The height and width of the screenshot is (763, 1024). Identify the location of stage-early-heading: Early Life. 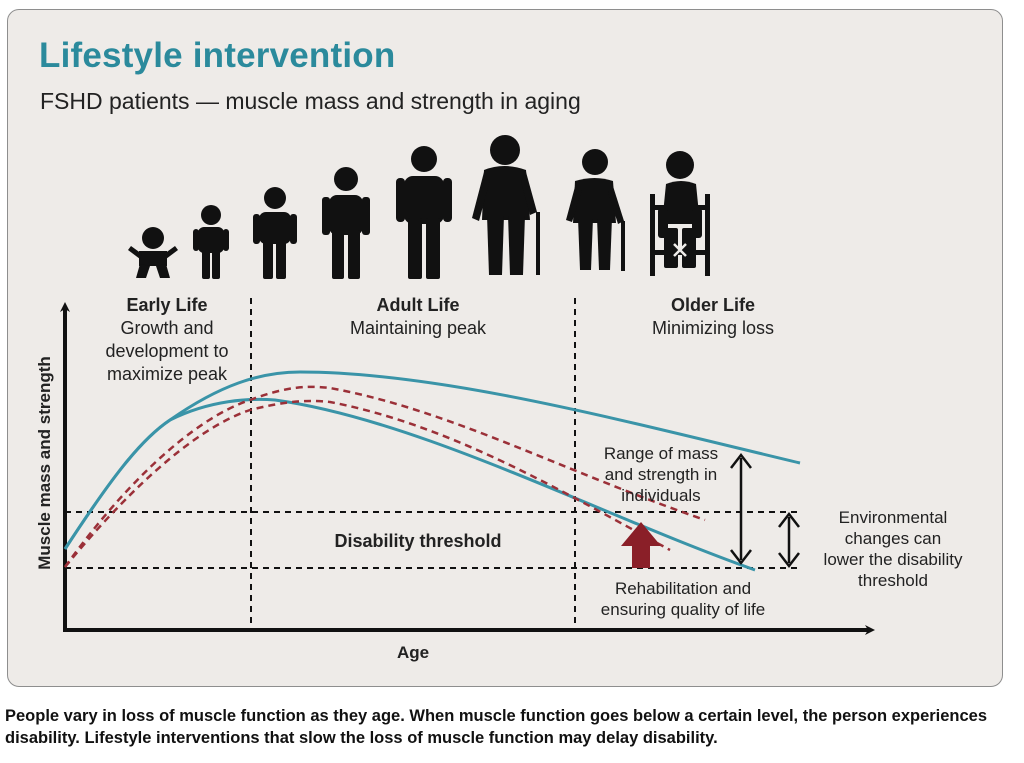
(166, 305).